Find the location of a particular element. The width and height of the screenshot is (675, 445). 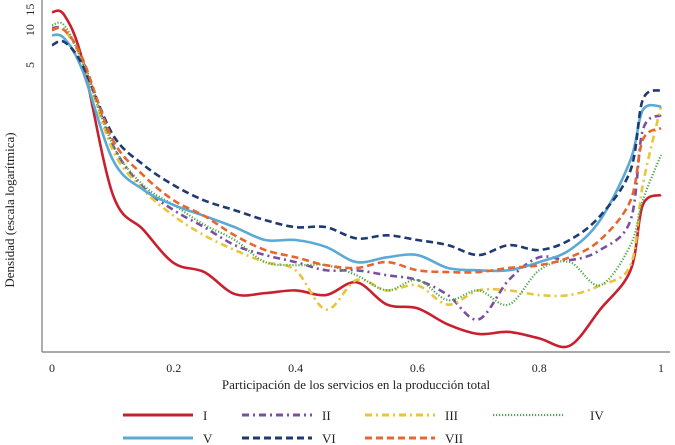

y-axis-label: Densidad (escala logarítmica) is located at coordinates (9, 209).